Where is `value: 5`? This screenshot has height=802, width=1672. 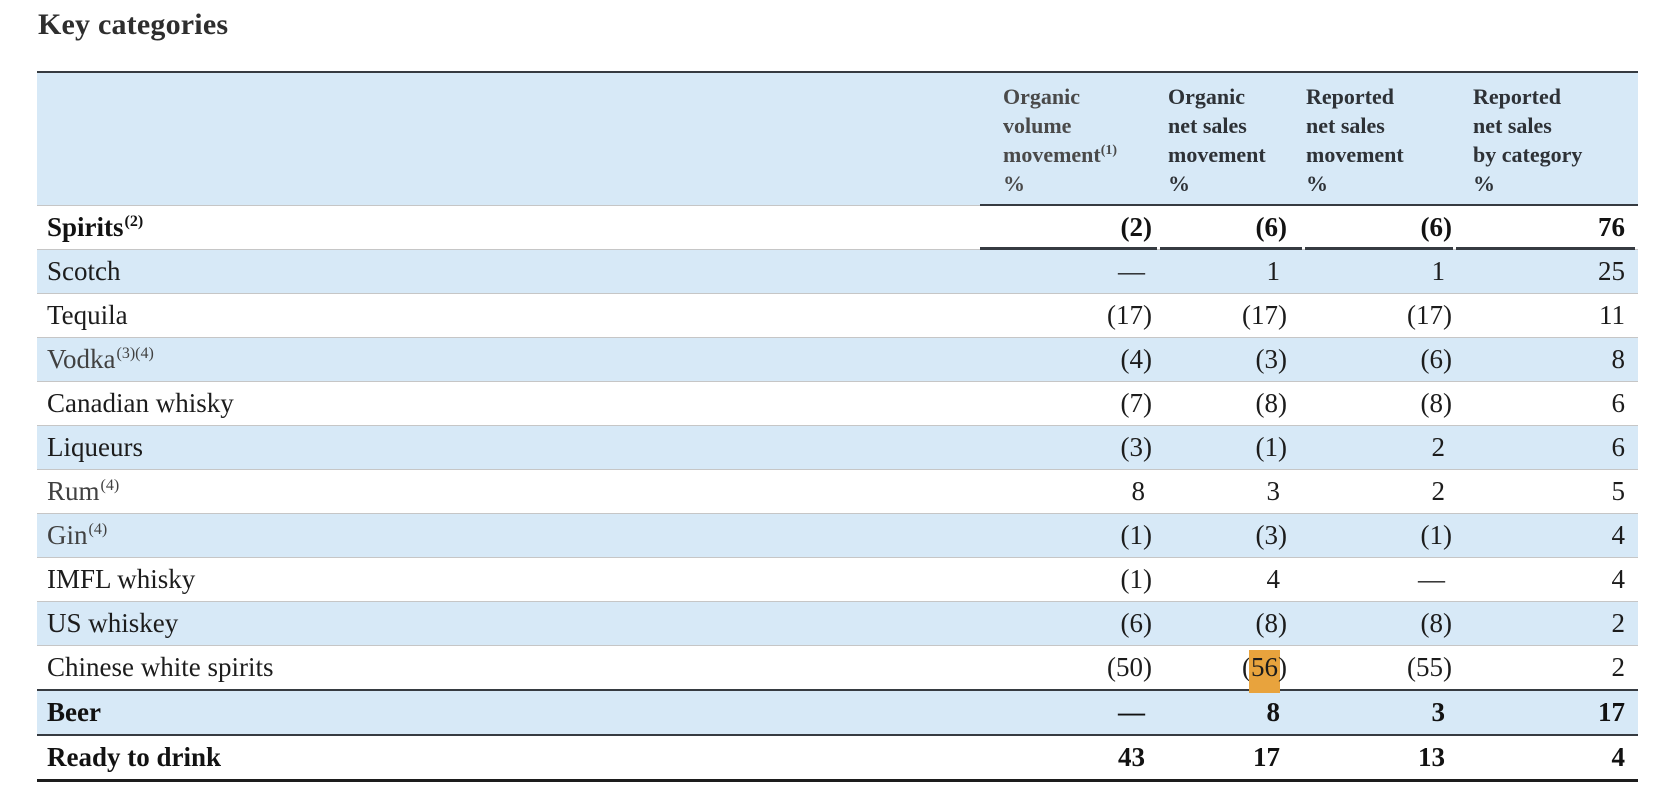 value: 5 is located at coordinates (1618, 491).